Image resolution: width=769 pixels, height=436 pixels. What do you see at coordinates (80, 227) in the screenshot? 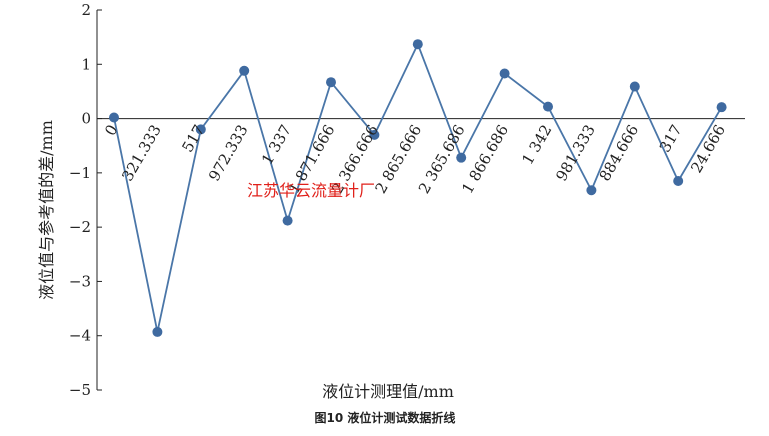
I see `y-tick-label: −2` at bounding box center [80, 227].